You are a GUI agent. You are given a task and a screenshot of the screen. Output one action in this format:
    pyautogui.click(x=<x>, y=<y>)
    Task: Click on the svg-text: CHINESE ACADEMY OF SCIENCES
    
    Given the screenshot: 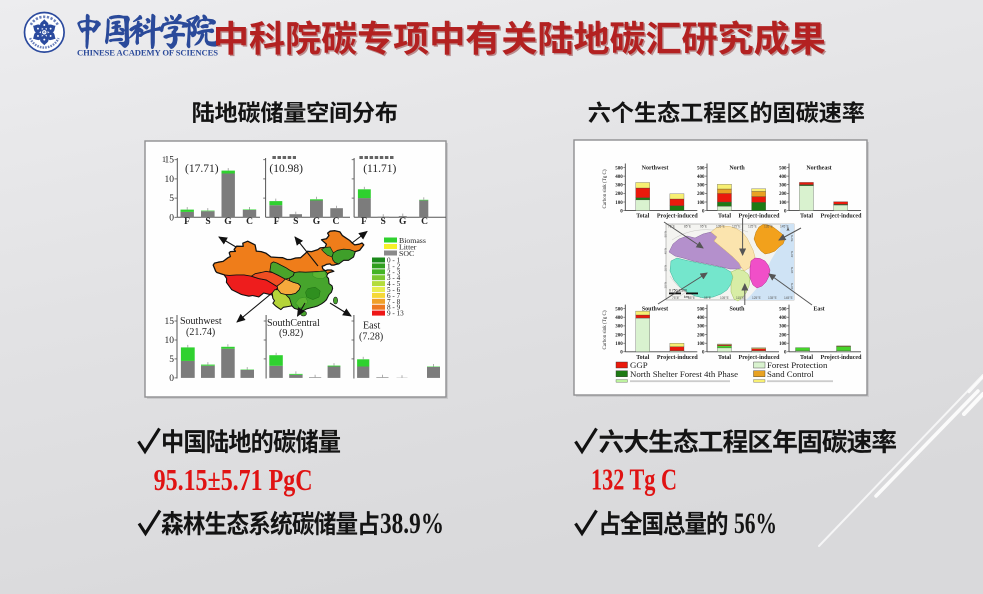 What is the action you would take?
    pyautogui.click(x=147, y=53)
    